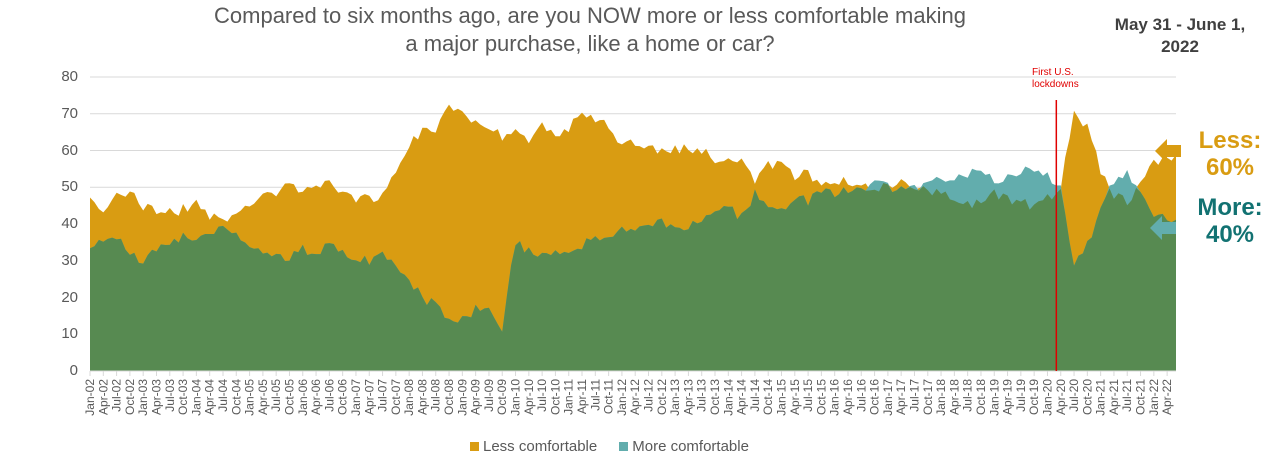  What do you see at coordinates (422, 397) in the screenshot?
I see `x-tick-label: Apr-08` at bounding box center [422, 397].